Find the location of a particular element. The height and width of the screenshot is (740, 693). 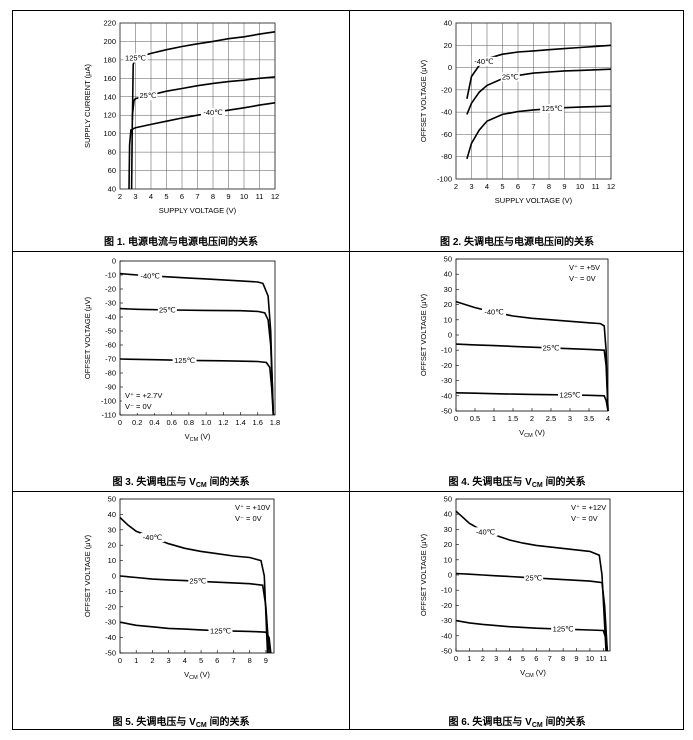

caption-tail: 间的关系 is located at coordinates (228, 482).